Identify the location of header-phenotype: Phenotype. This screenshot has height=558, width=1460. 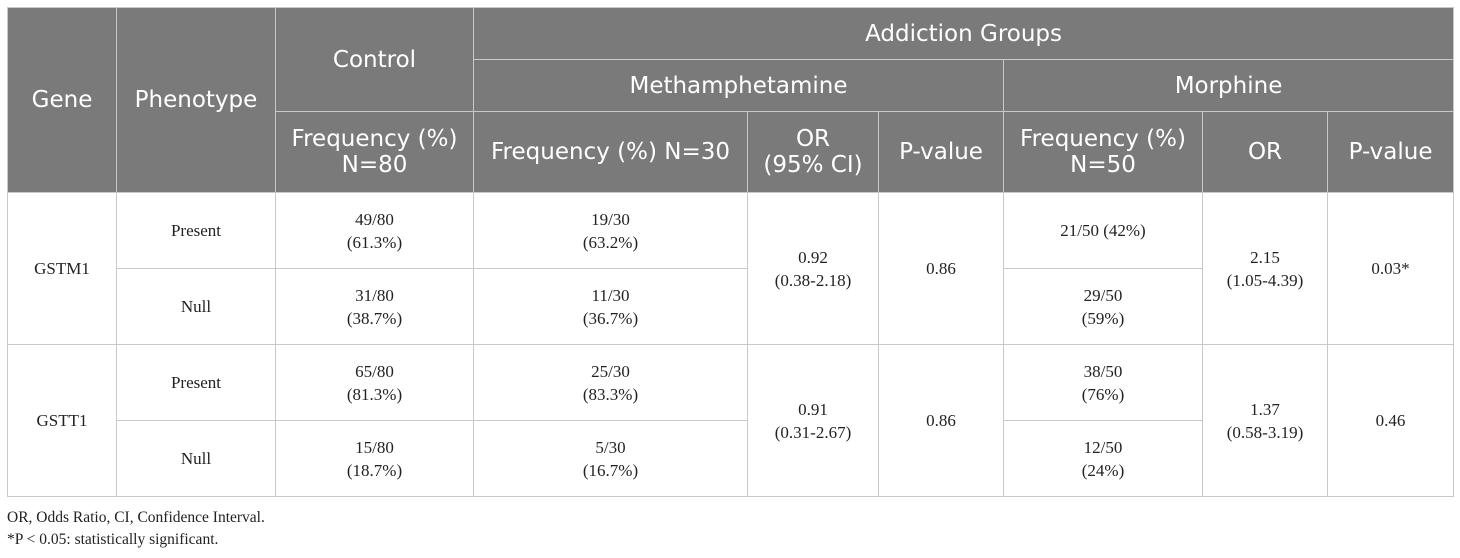
(196, 100).